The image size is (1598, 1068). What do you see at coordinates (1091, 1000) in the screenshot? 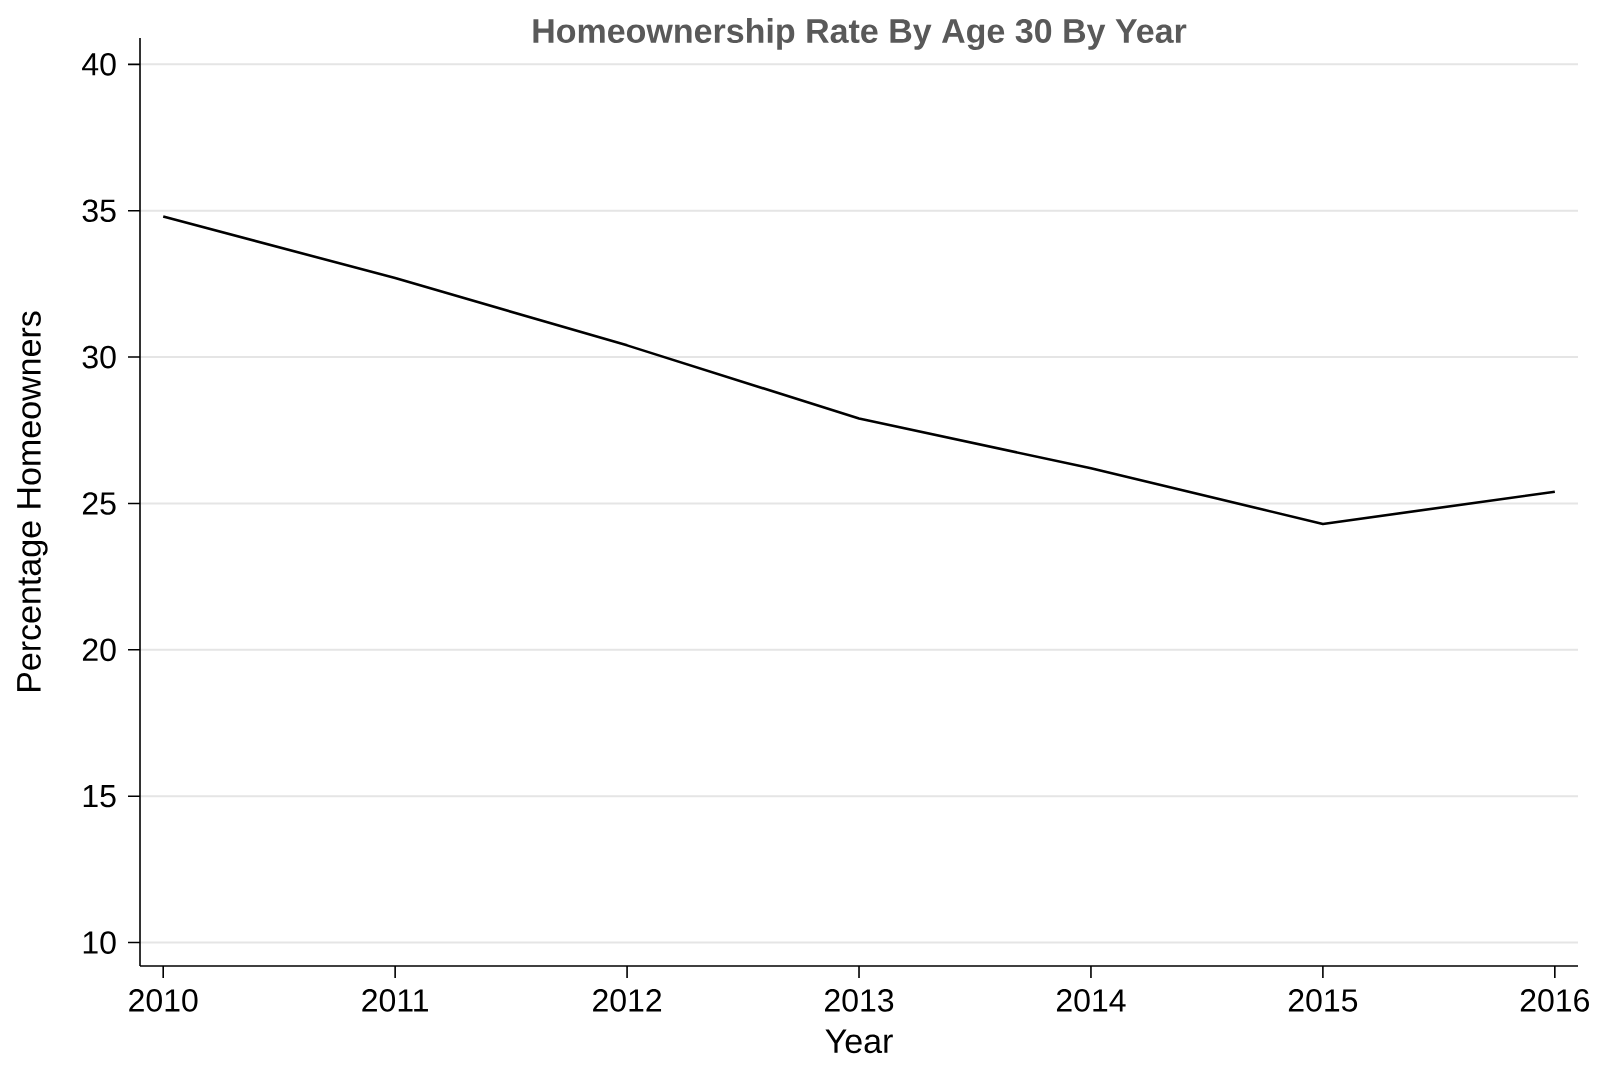
I see `x-tick-label: 2014` at bounding box center [1091, 1000].